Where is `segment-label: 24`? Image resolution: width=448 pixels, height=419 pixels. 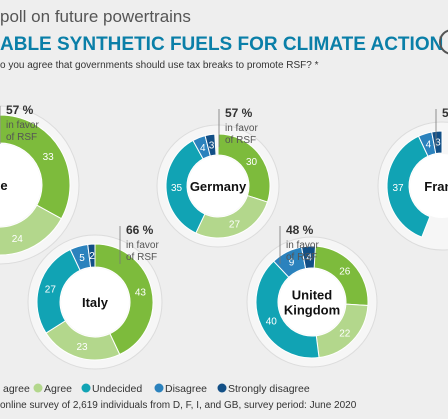 segment-label: 24 is located at coordinates (18, 239).